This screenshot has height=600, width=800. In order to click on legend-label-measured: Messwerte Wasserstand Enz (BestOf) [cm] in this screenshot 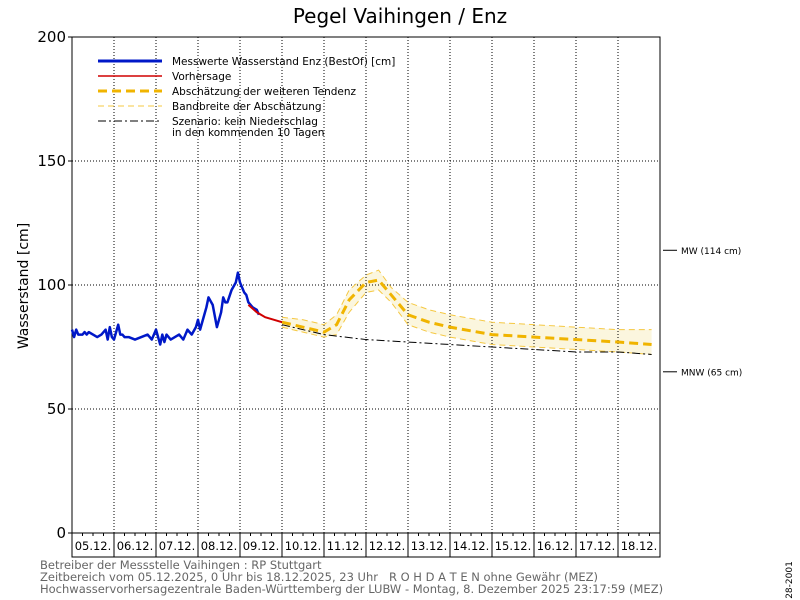, I will do `click(283, 62)`.